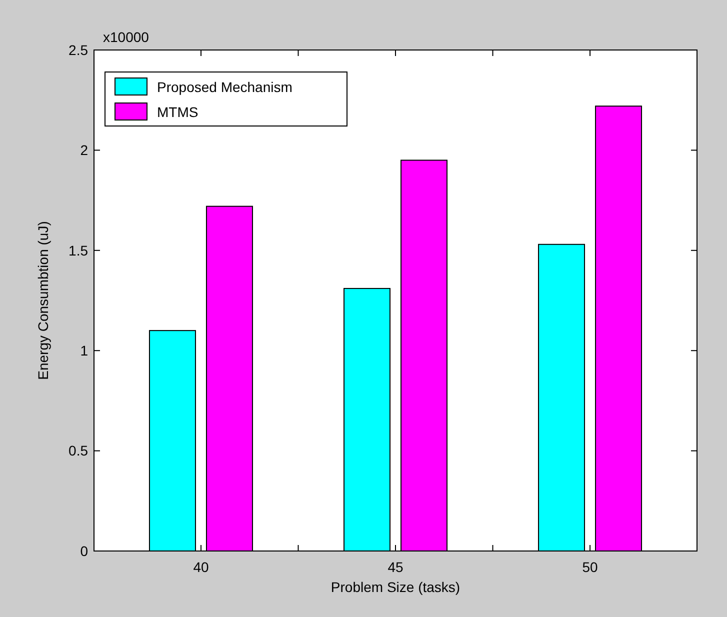  What do you see at coordinates (201, 567) in the screenshot?
I see `x-tick-label: 40` at bounding box center [201, 567].